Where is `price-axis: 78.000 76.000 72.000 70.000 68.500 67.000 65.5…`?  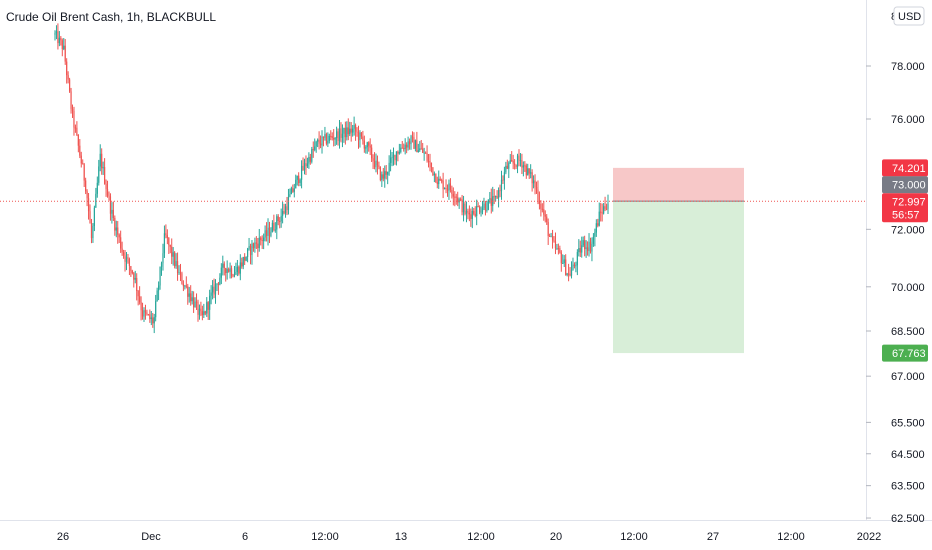 price-axis: 78.000 76.000 72.000 70.000 68.500 67.000 65.5… is located at coordinates (895, 293).